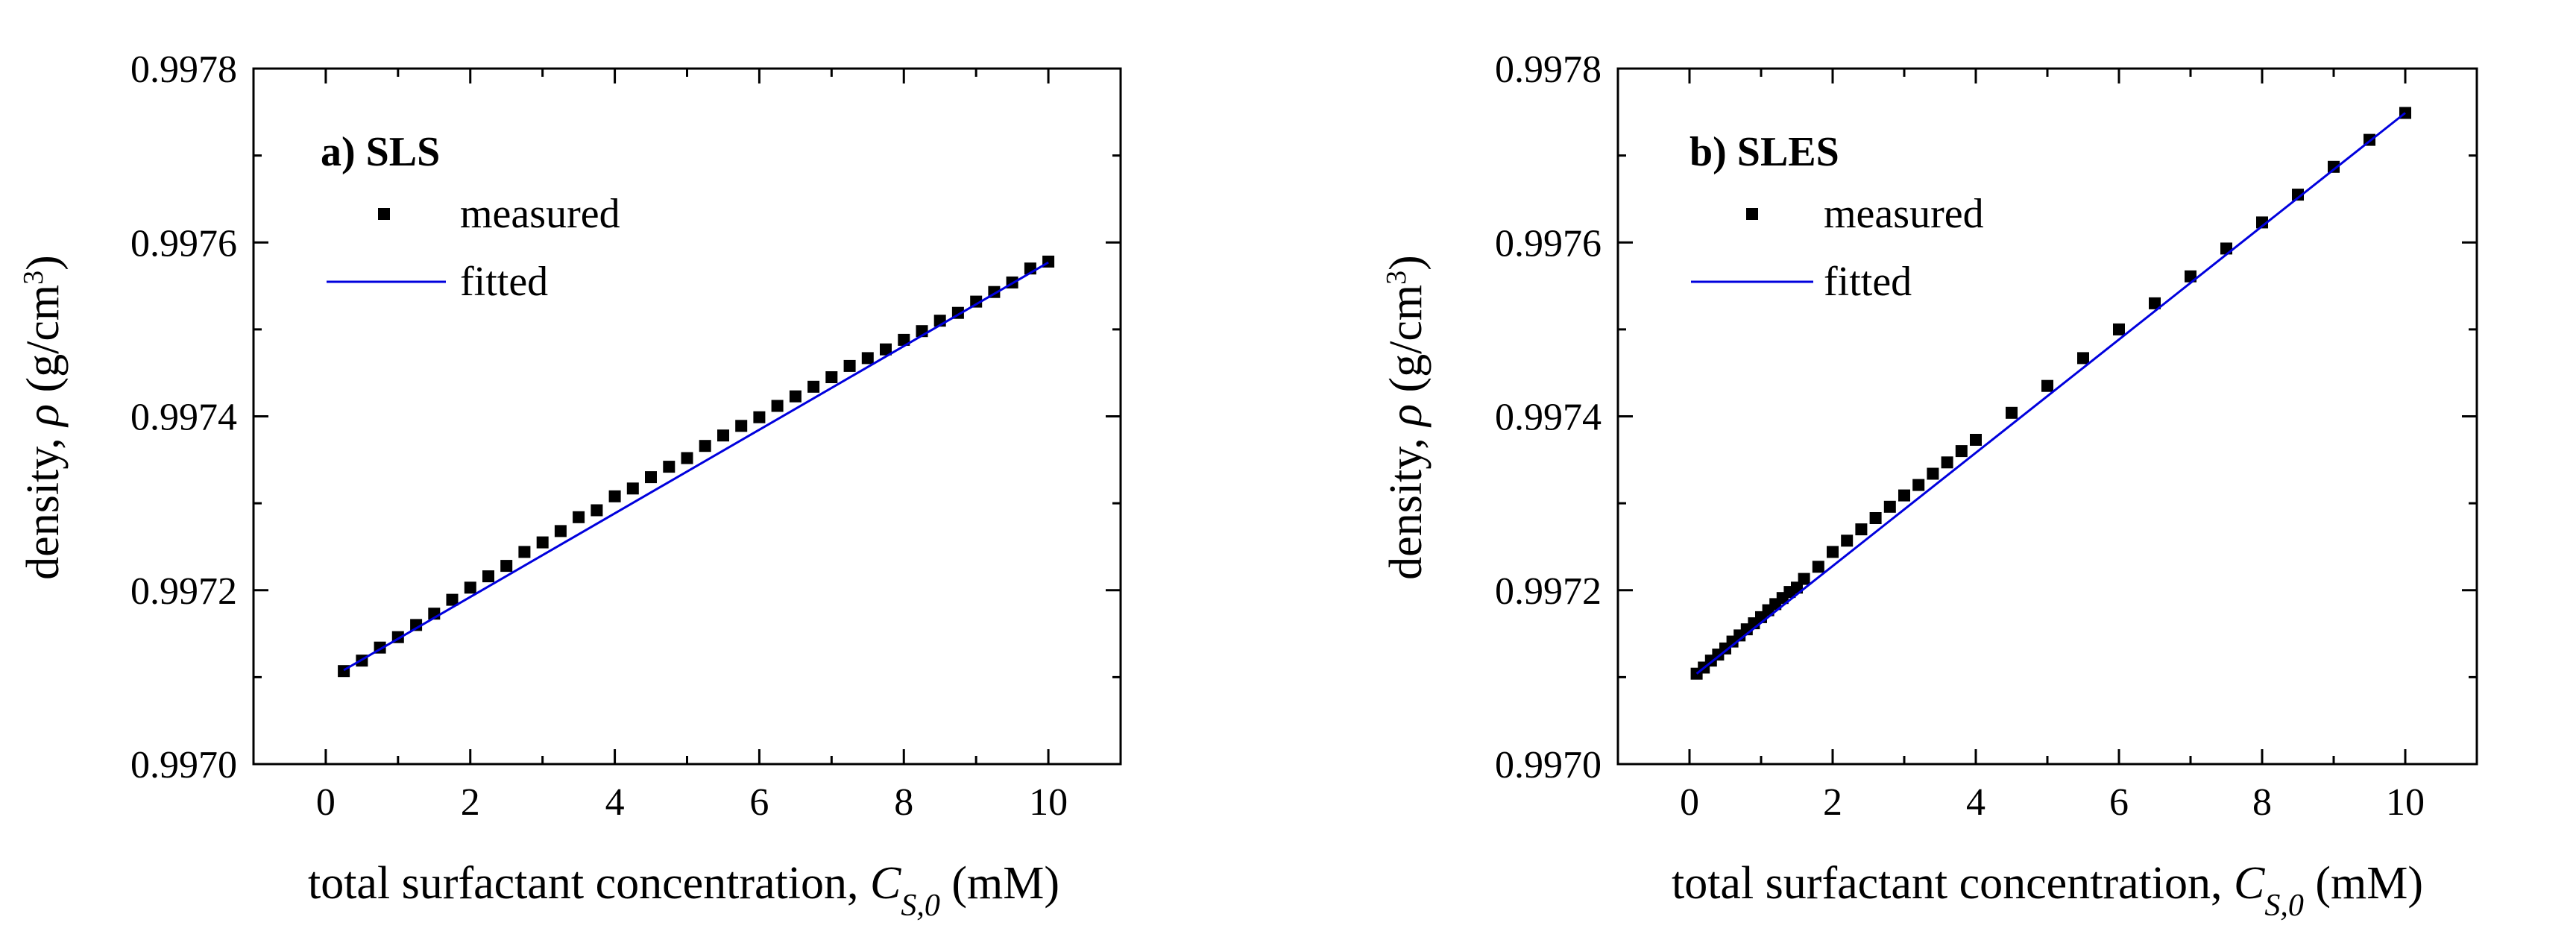 This screenshot has height=943, width=2576. Describe the element at coordinates (696, 467) in the screenshot. I see `panel-a-fitted-line` at that location.